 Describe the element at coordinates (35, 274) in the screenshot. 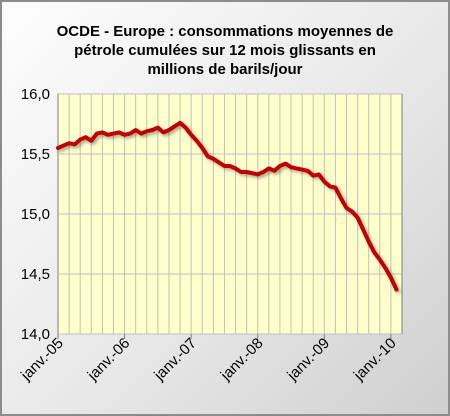

I see `y-tick-label: 14,5` at that location.